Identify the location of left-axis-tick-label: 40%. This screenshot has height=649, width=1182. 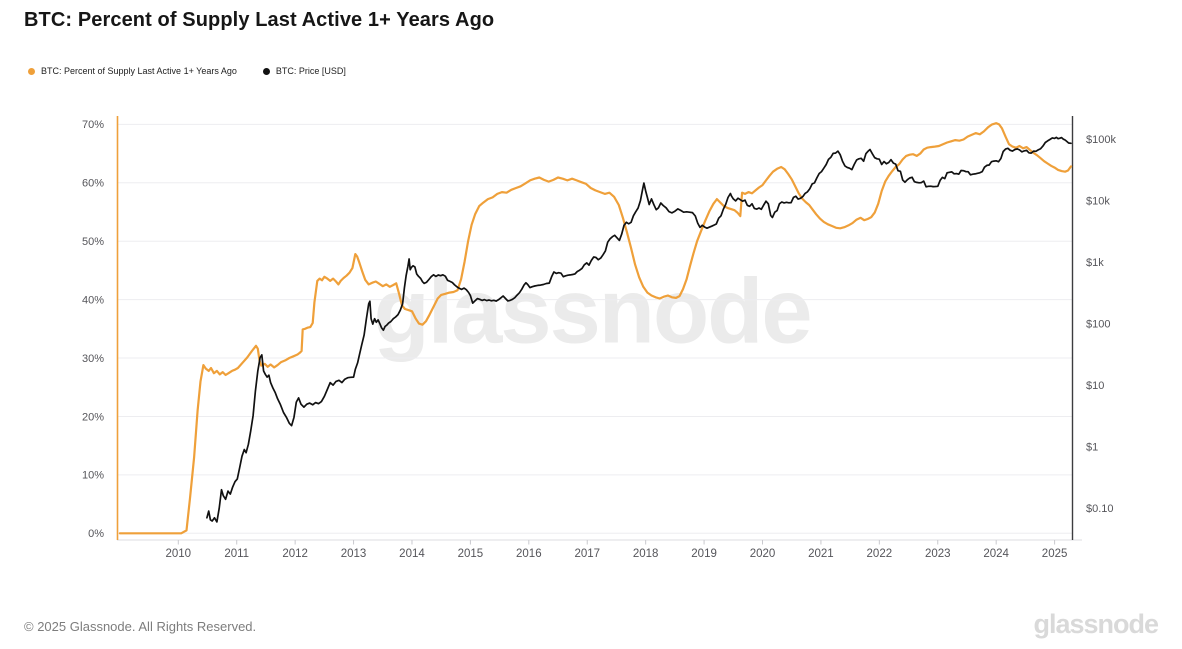
(93, 300).